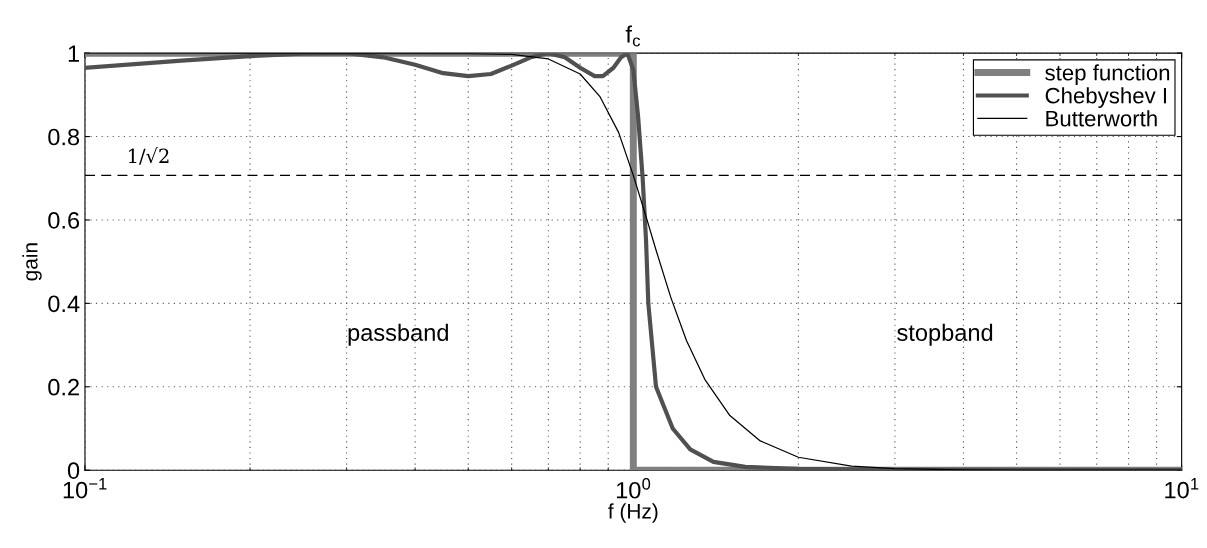  What do you see at coordinates (633, 36) in the screenshot?
I see `annotation: f$_{c}$` at bounding box center [633, 36].